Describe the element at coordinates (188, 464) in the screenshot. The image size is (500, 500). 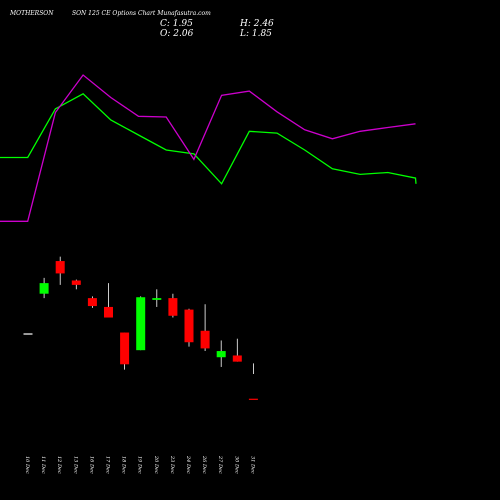
I see `x-tick-label: 24 Dec` at that location.